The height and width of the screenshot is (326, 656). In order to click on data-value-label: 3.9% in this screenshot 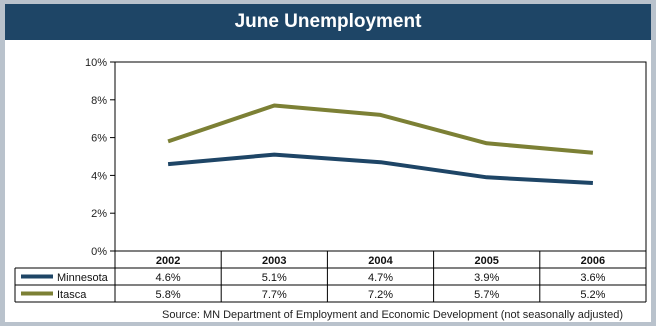, I will do `click(486, 278)`.